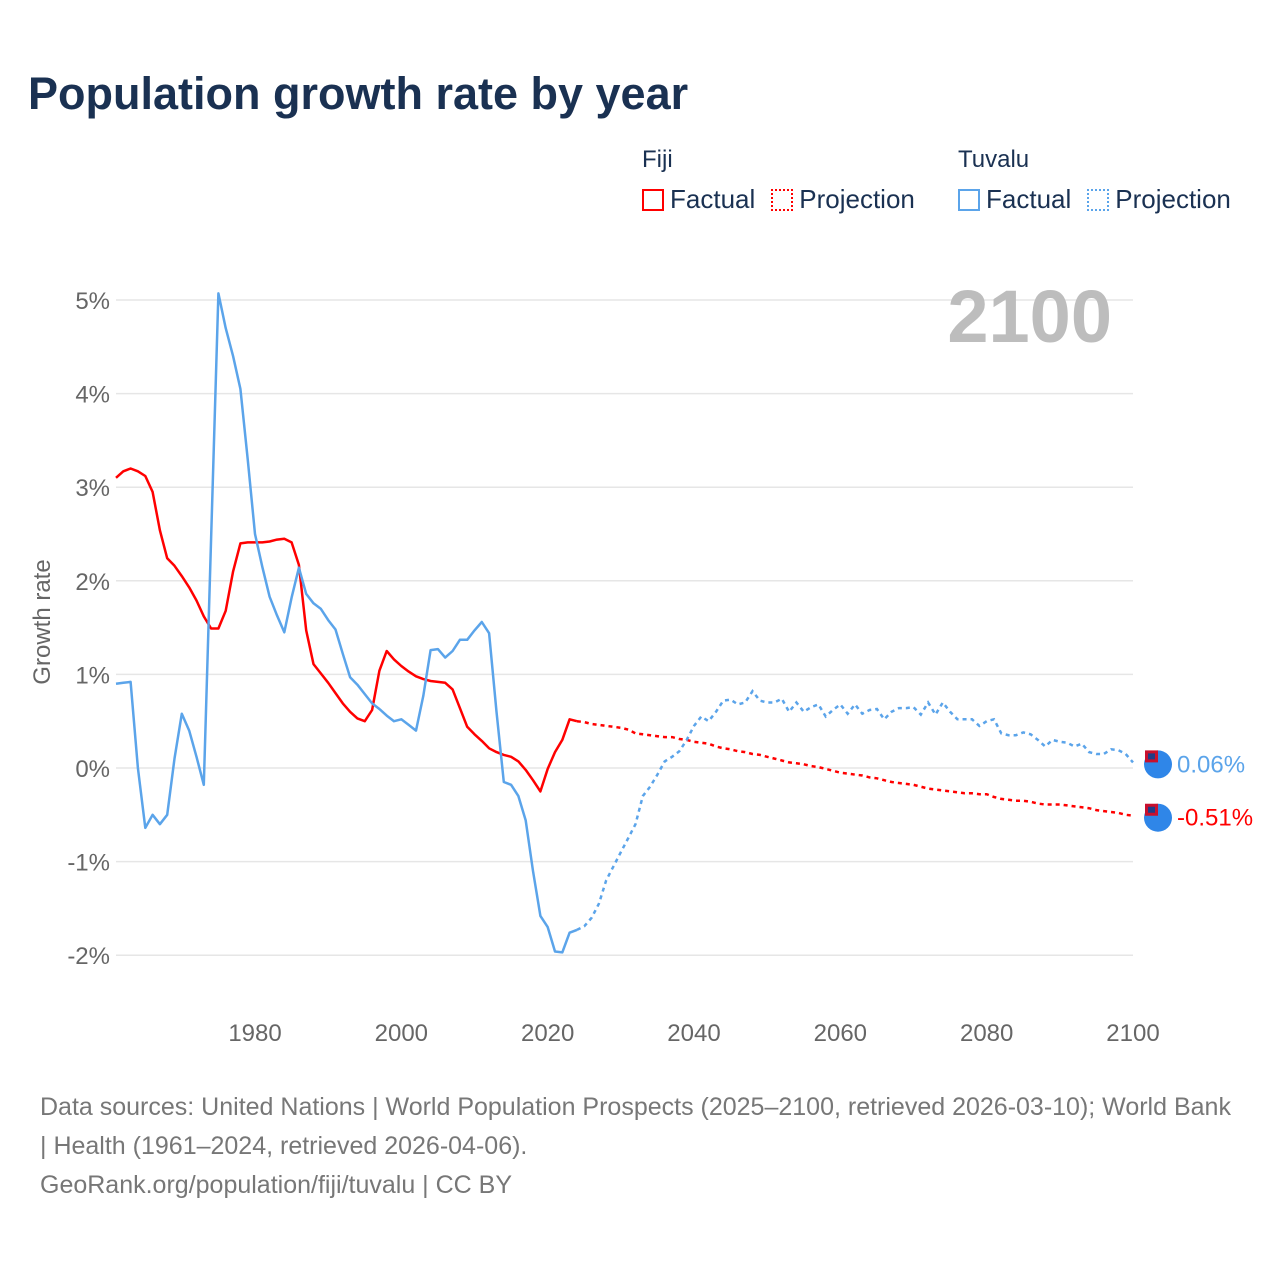  Describe the element at coordinates (88, 863) in the screenshot. I see `y-tick-label: -1%` at that location.